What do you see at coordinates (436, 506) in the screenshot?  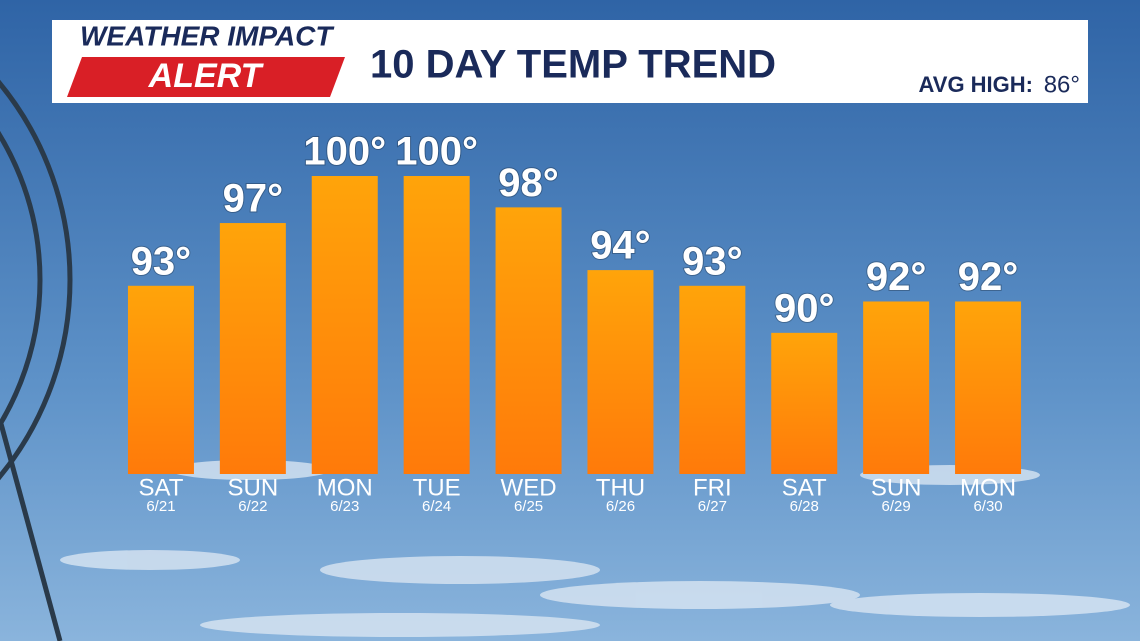 I see `date-label: 6/24` at bounding box center [436, 506].